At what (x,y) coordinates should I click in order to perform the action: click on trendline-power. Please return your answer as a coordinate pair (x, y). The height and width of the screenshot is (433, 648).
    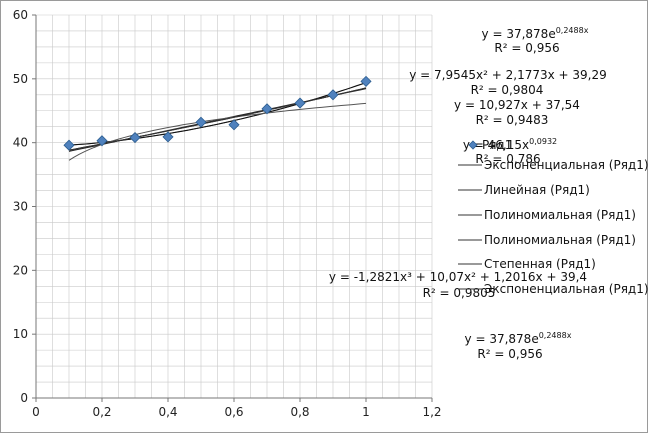
    Looking at the image, I should click on (217, 131).